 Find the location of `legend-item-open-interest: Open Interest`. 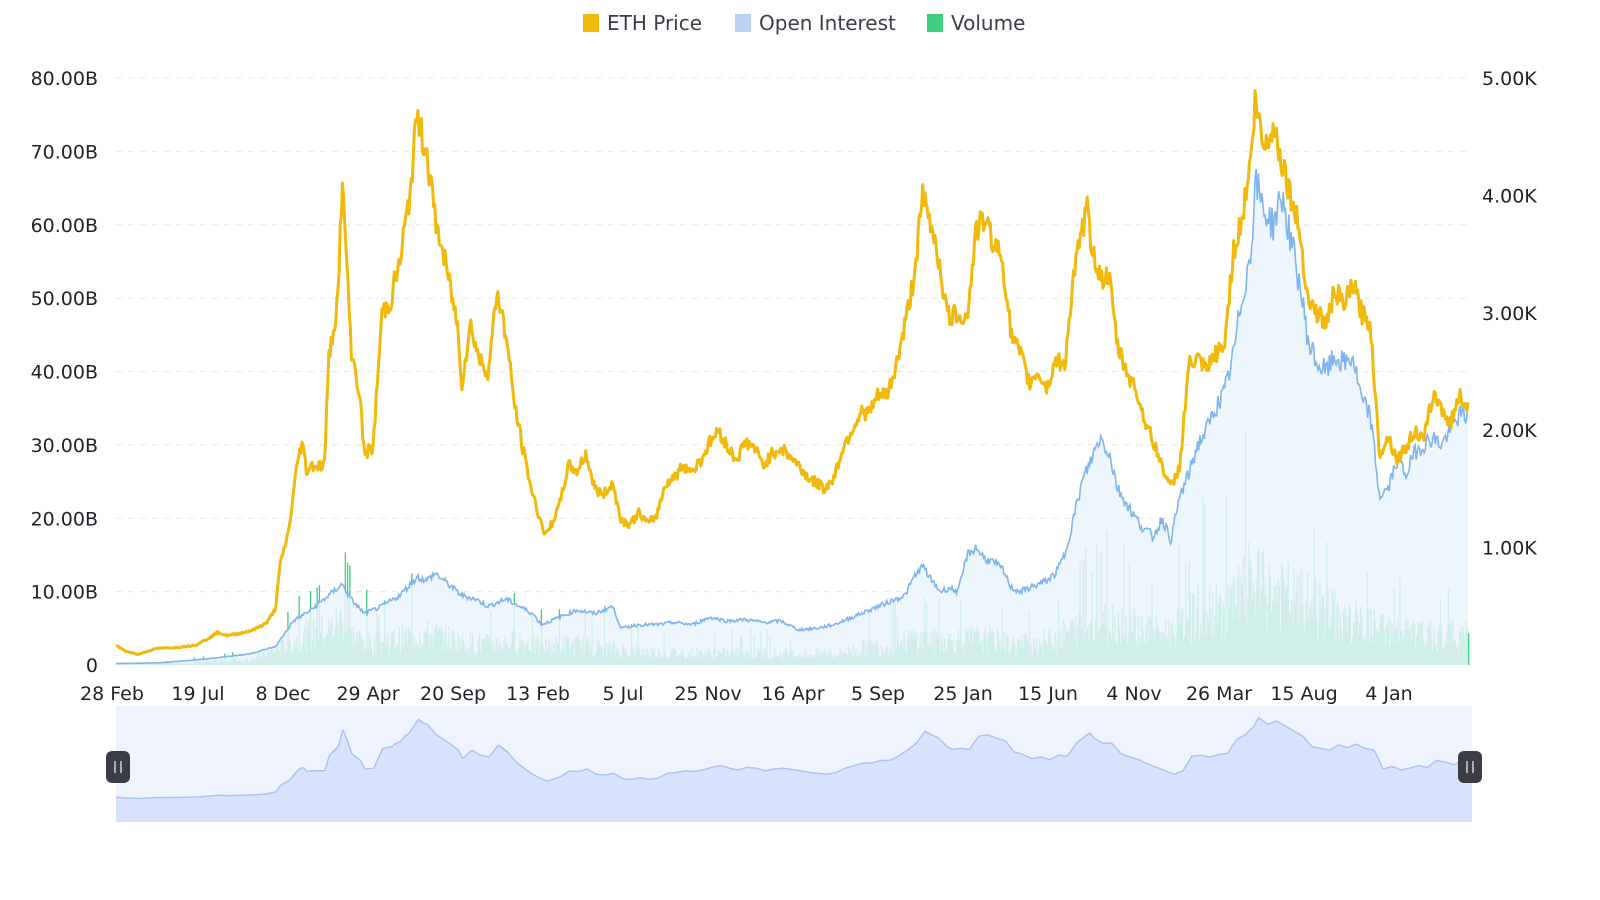

legend-item-open-interest: Open Interest is located at coordinates (815, 23).